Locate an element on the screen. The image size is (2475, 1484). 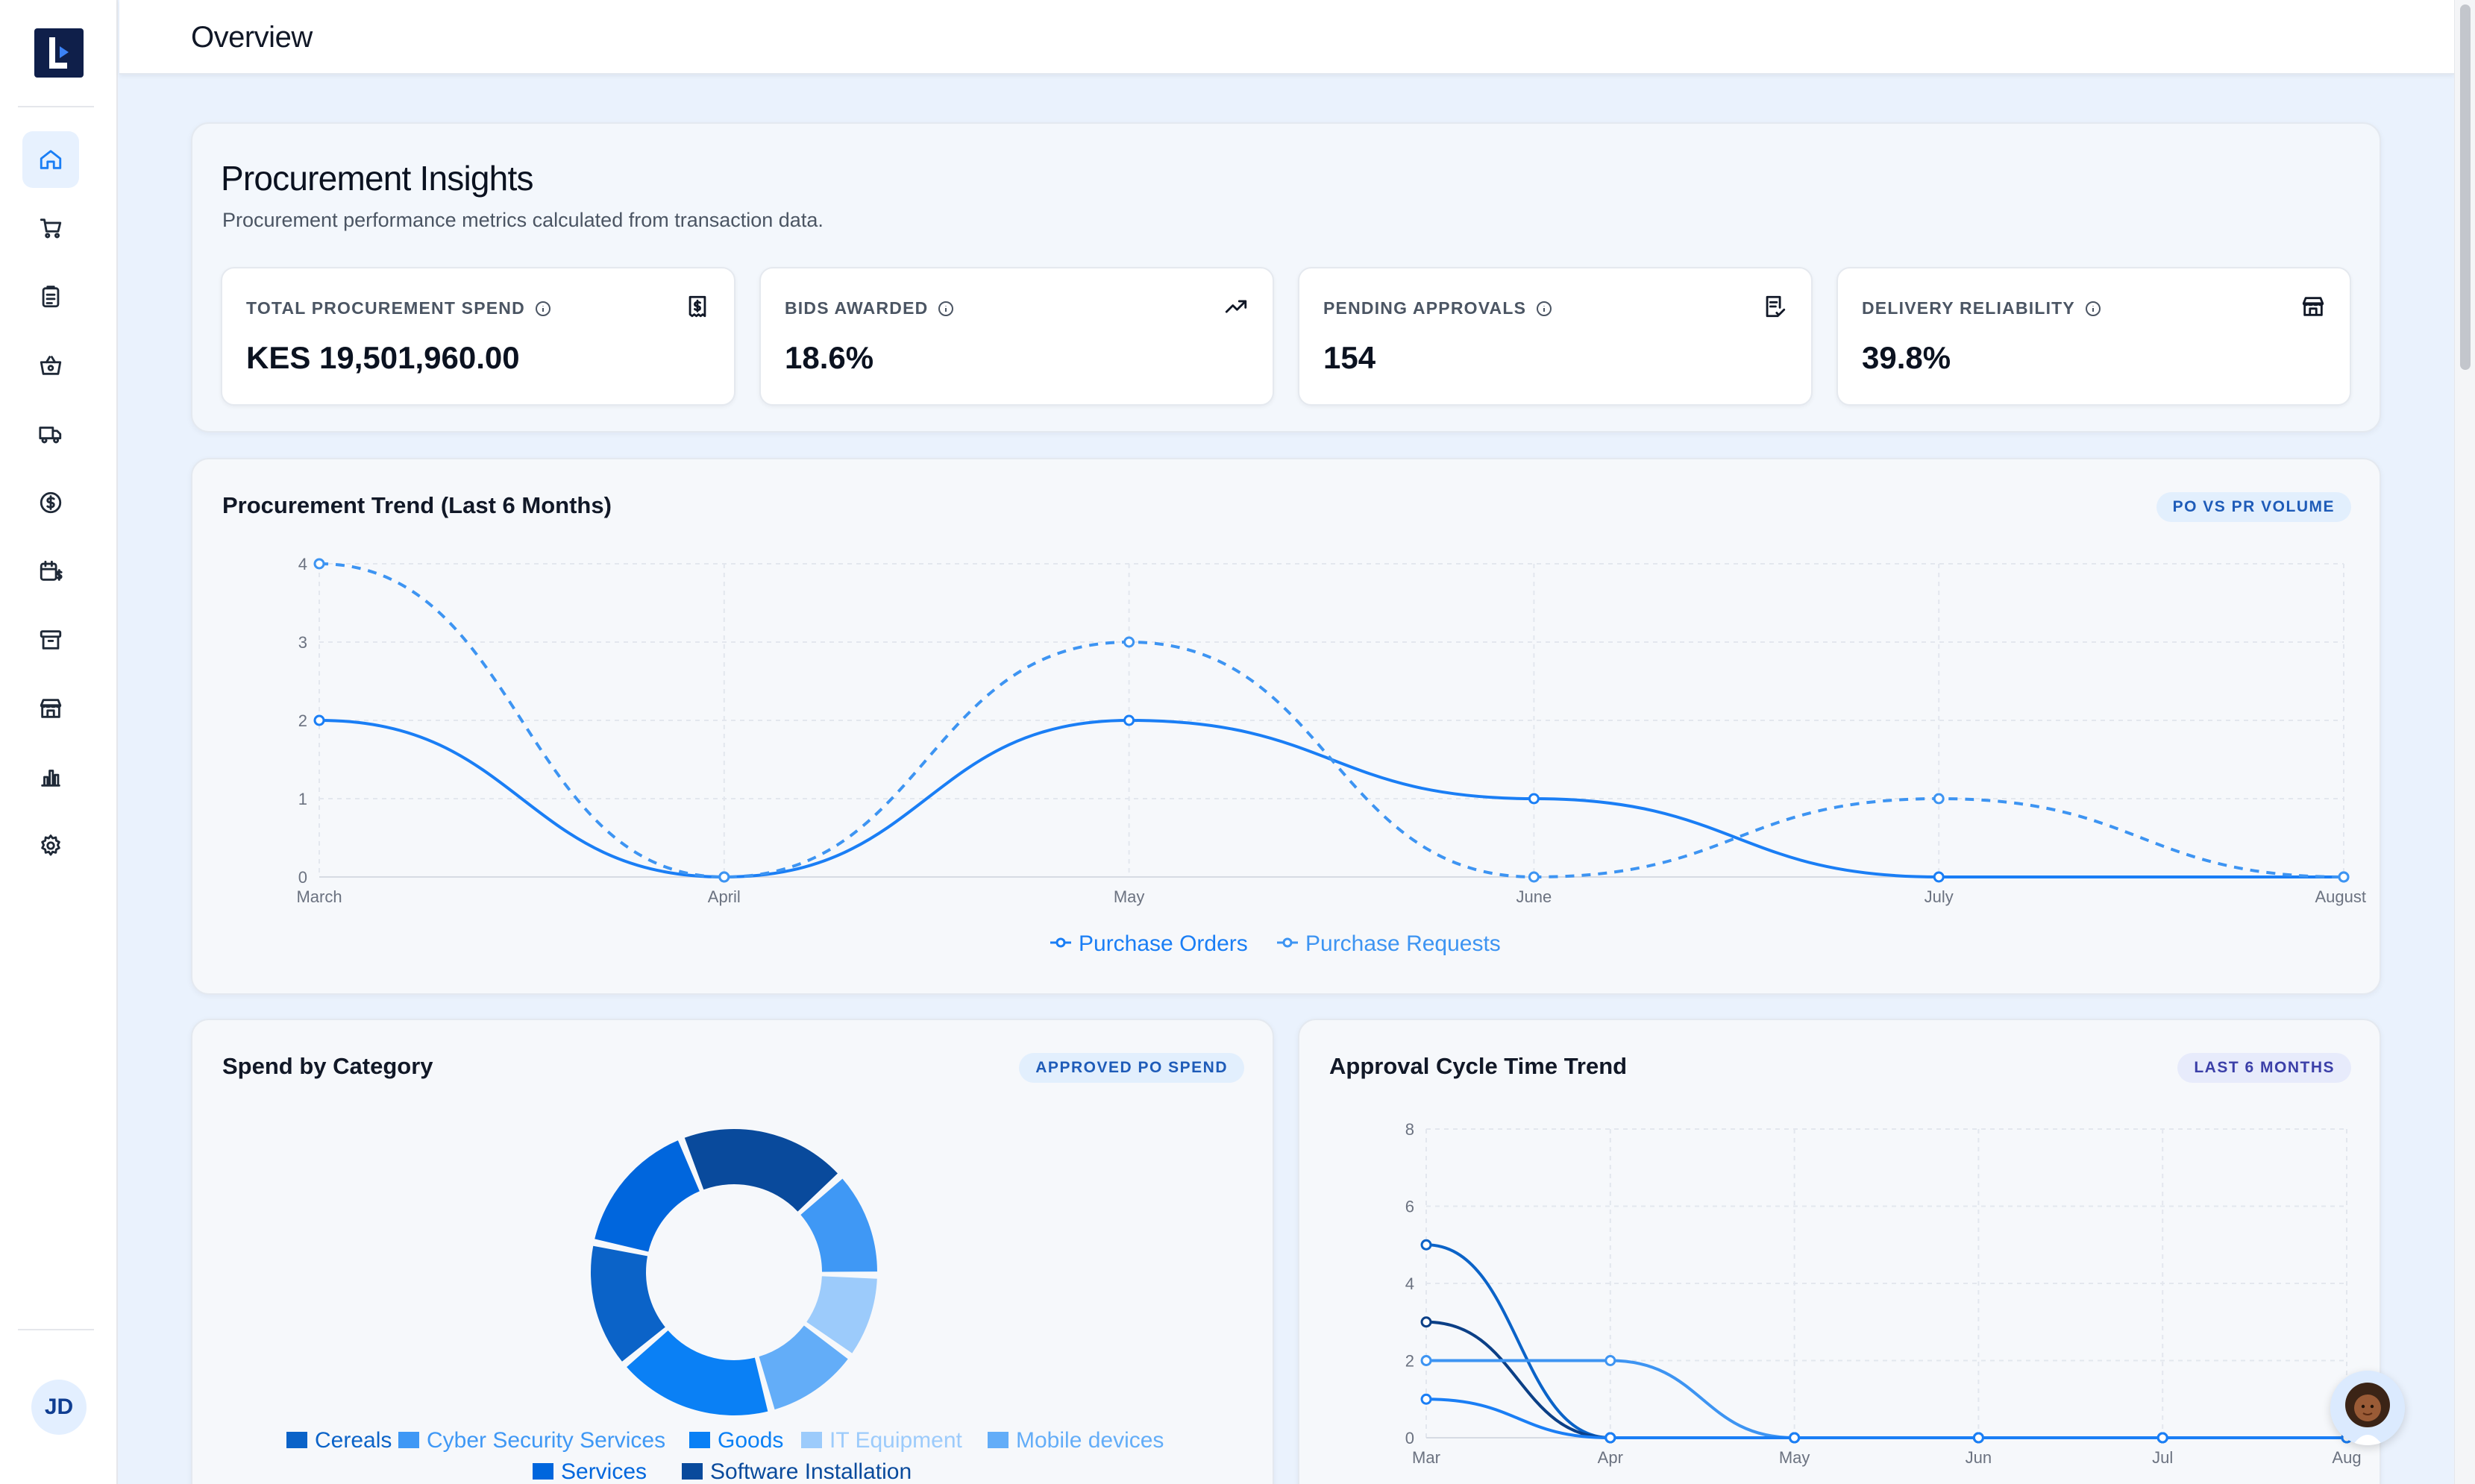
basket-icon is located at coordinates (51, 366).